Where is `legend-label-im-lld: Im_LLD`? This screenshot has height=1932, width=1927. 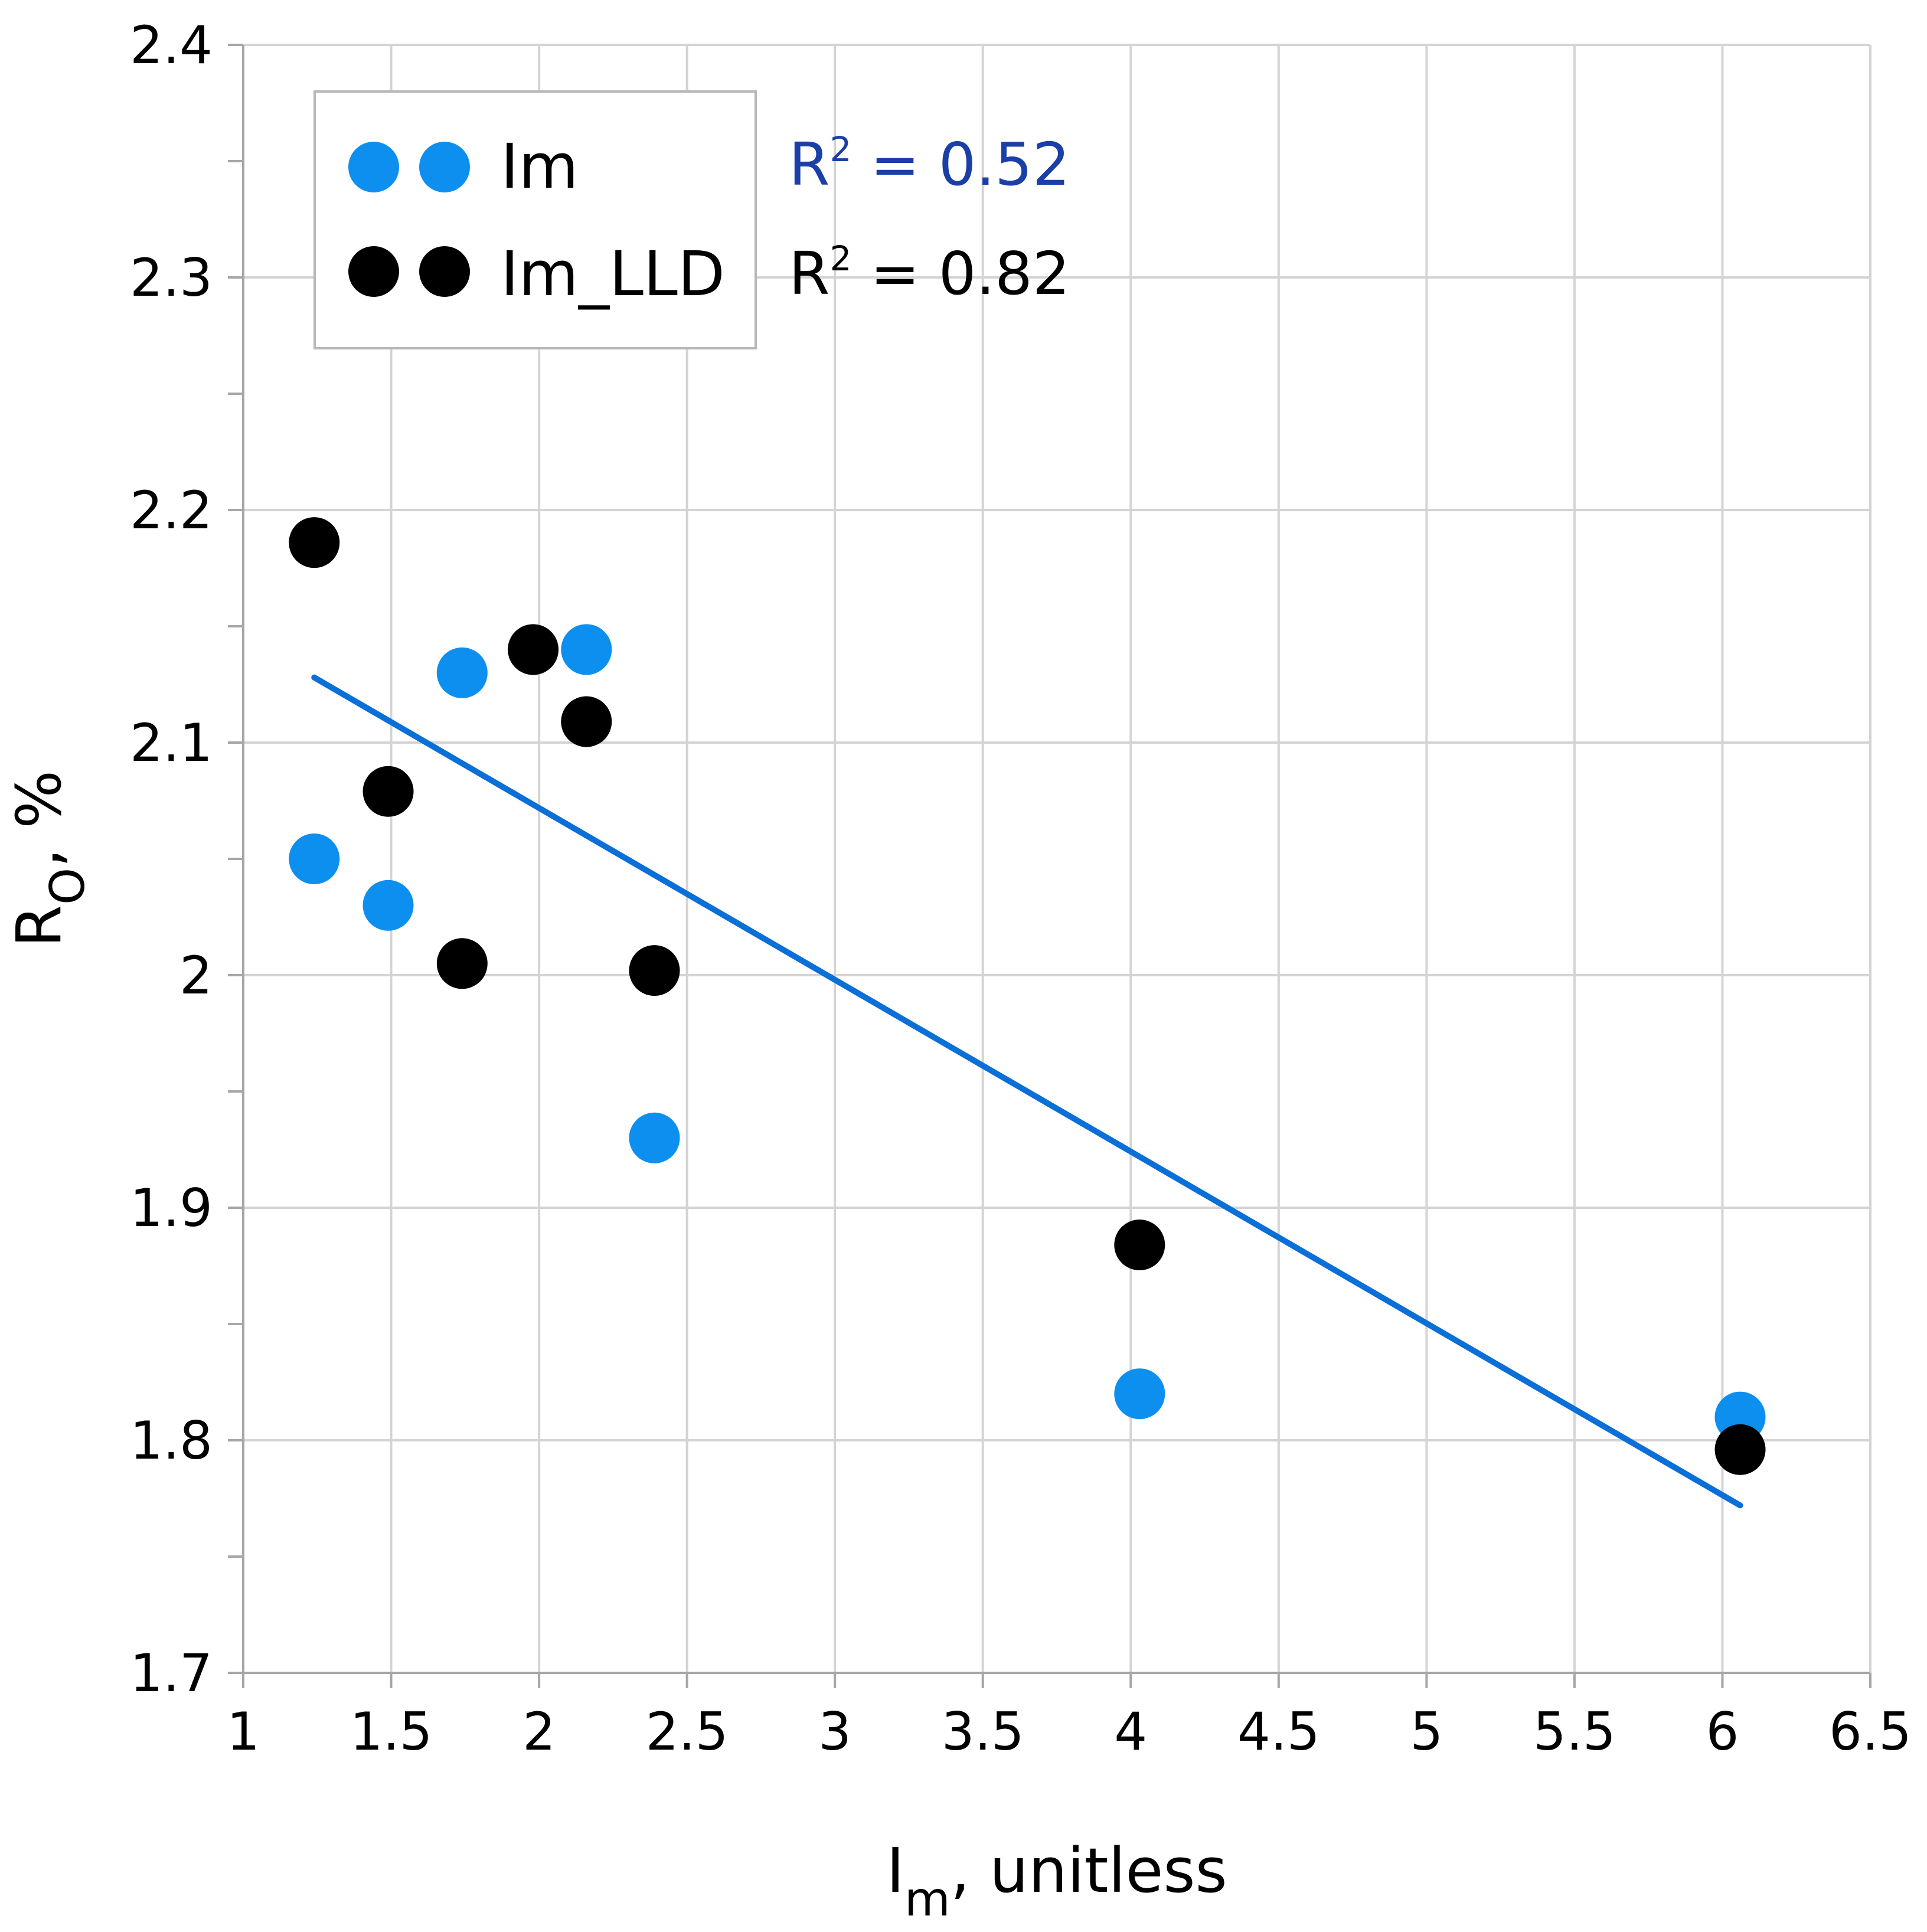
legend-label-im-lld: Im_LLD is located at coordinates (613, 274).